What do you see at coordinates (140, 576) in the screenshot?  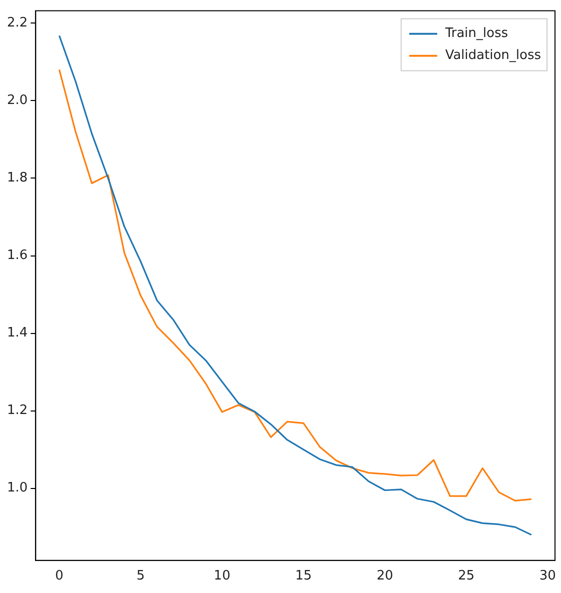 I see `x-tick-label: 5` at bounding box center [140, 576].